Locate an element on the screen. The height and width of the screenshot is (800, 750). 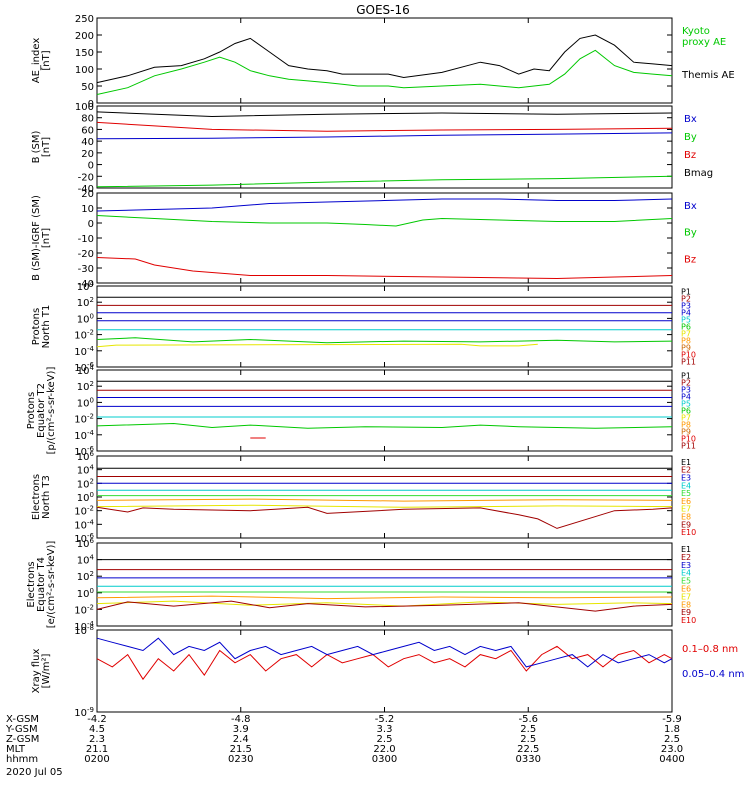
y-tick-label: -30 is located at coordinates (86, 269).